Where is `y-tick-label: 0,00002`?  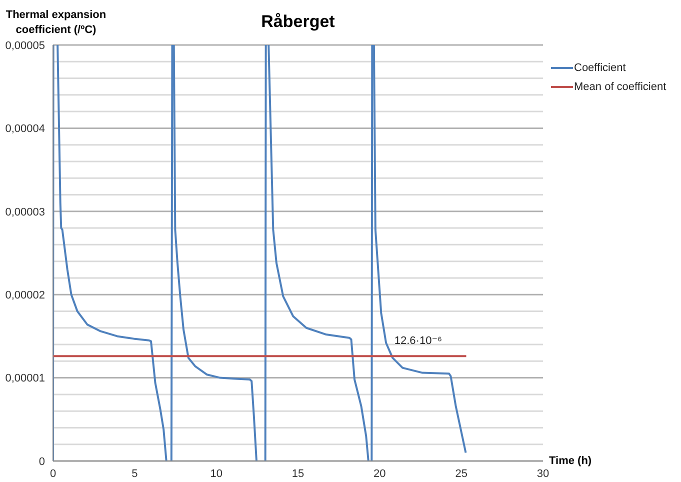 y-tick-label: 0,00002 is located at coordinates (25, 296).